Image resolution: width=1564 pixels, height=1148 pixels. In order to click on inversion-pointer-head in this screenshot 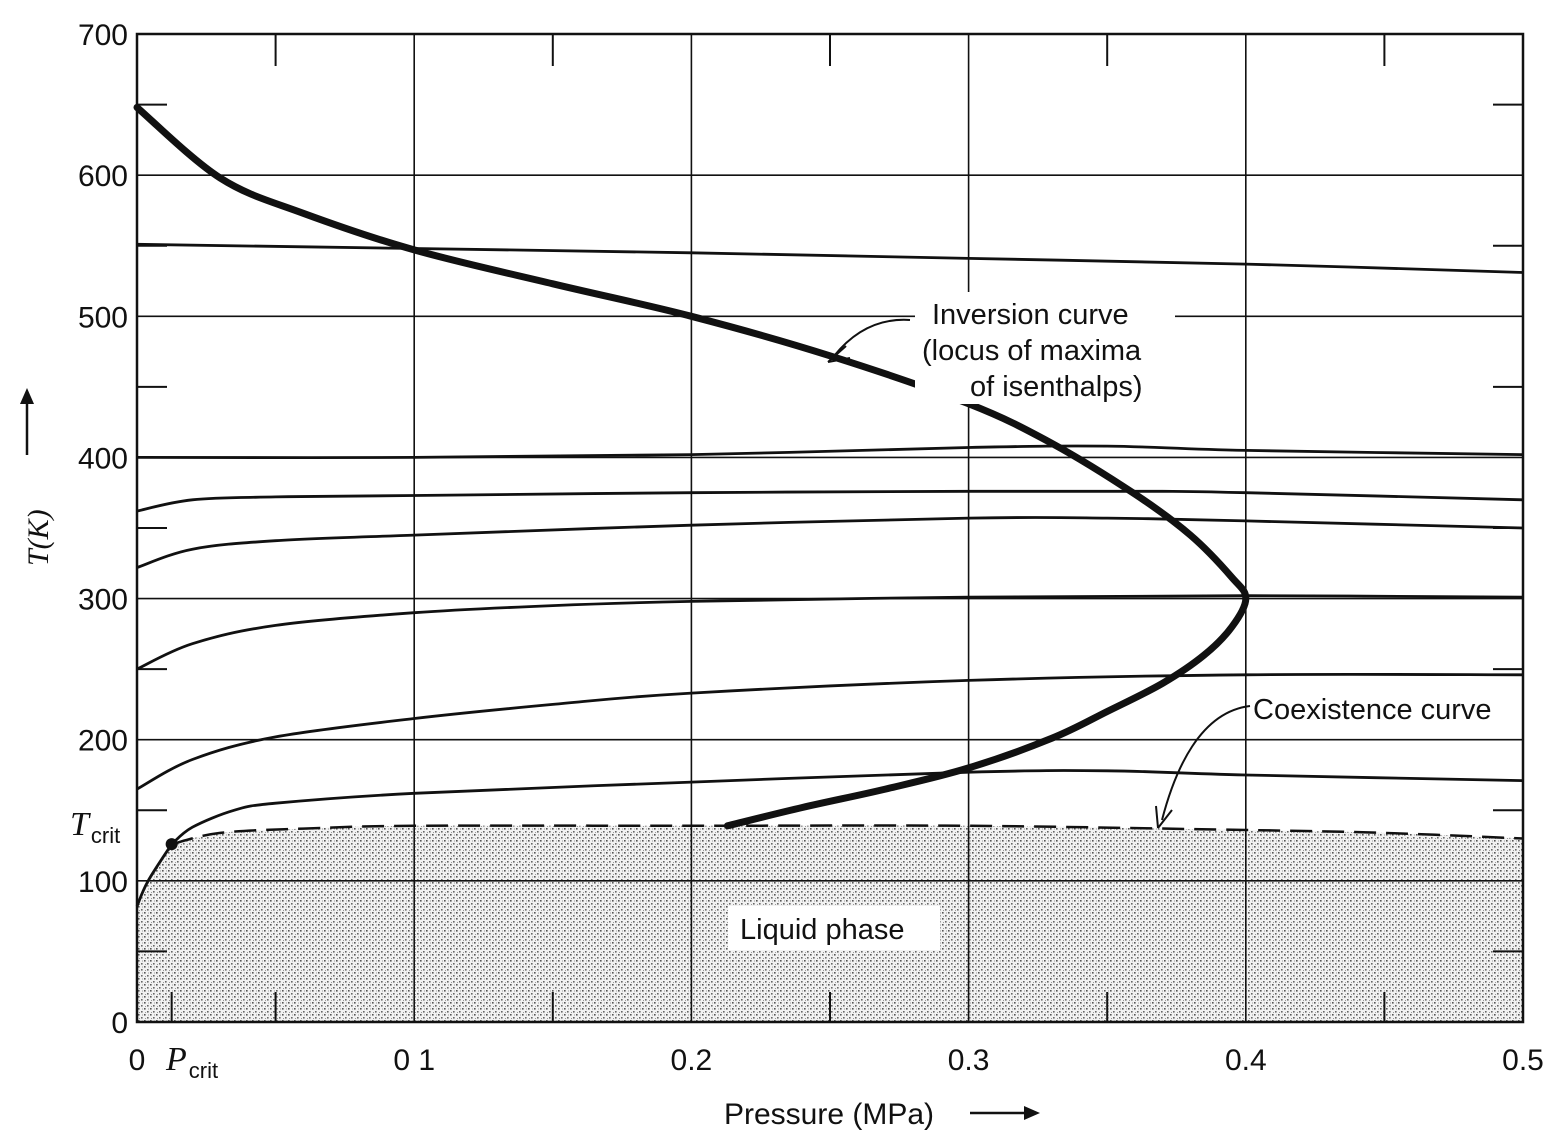, I will do `click(839, 354)`.